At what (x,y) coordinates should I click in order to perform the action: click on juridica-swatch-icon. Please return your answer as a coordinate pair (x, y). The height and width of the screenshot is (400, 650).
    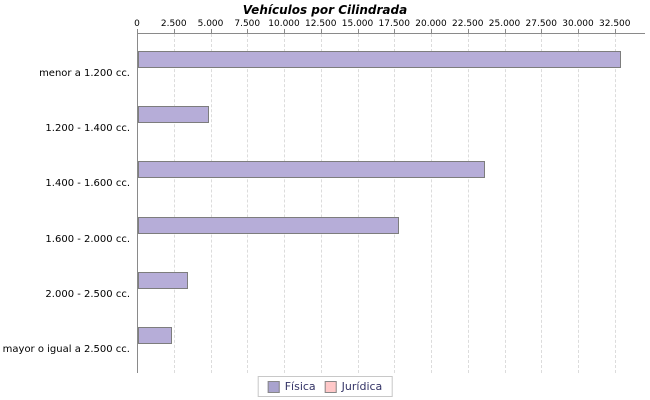
    Looking at the image, I should click on (330, 386).